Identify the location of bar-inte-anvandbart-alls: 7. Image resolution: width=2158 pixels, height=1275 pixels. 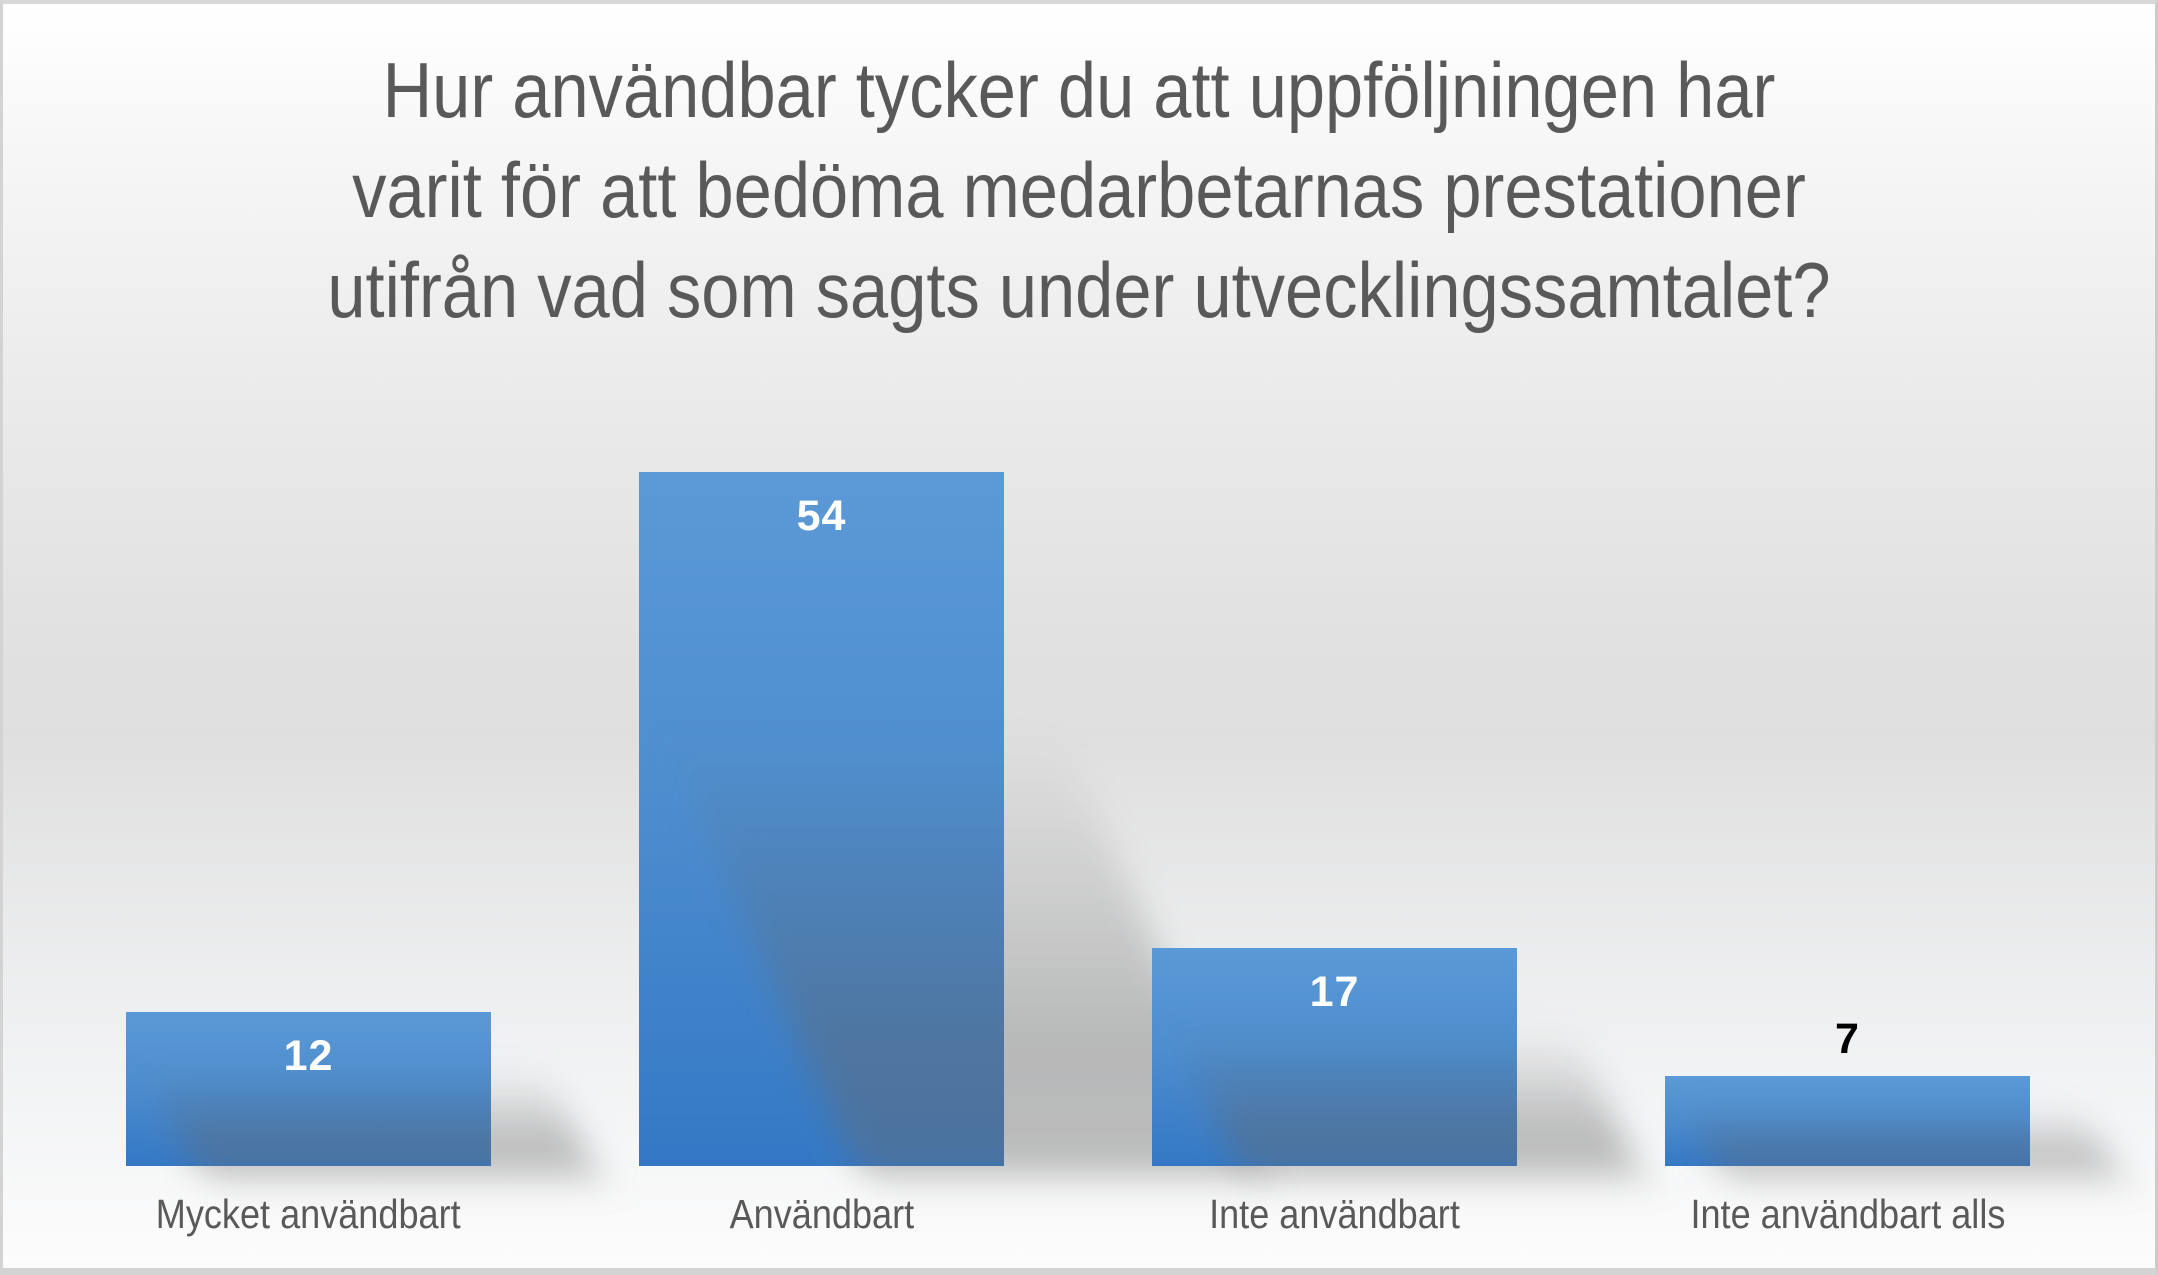
(1847, 1090).